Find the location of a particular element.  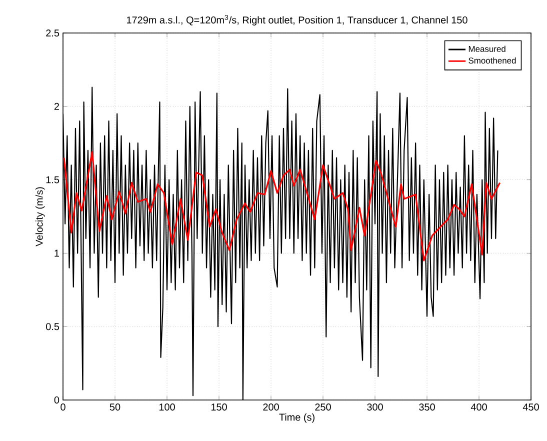

x-tick-label: 150 is located at coordinates (219, 407).